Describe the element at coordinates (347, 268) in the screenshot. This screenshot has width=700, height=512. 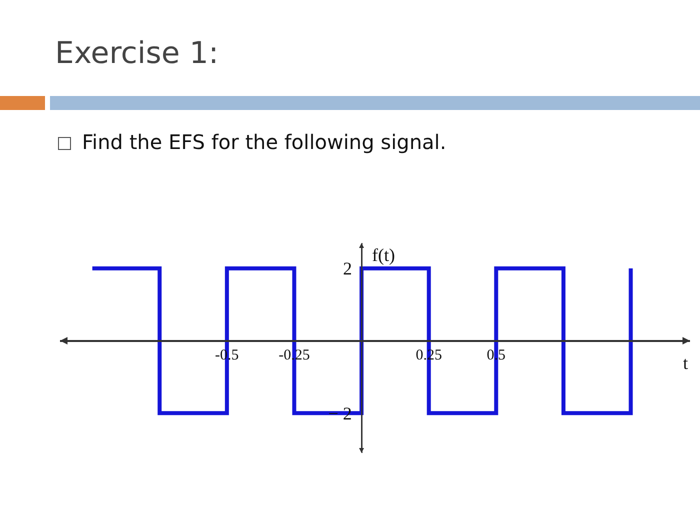
I see `y-tick-label: 2` at that location.